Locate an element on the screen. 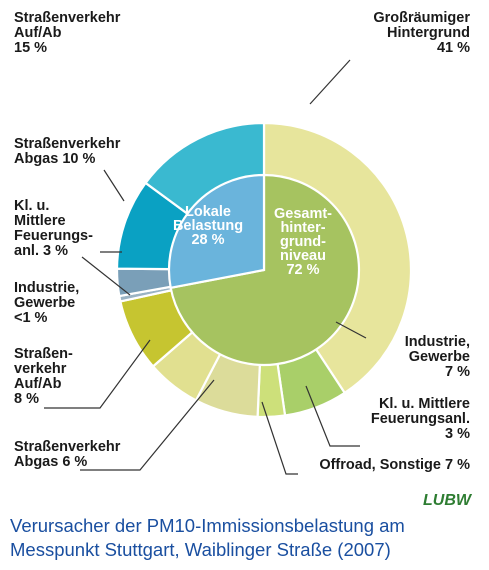 The image size is (489, 570). label-abgas_l-line: Abgas 10 % is located at coordinates (54, 159).